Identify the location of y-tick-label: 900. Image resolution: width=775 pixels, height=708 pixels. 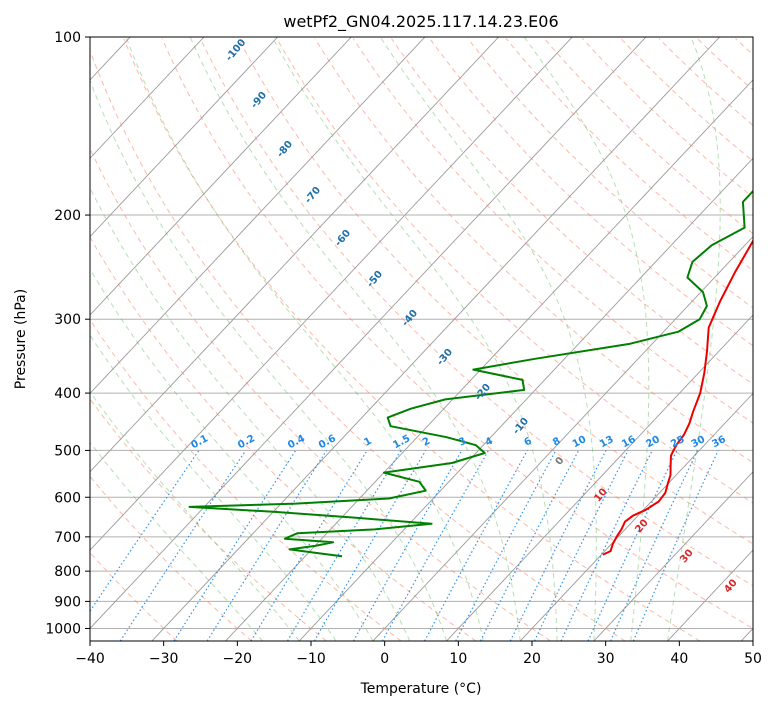
(67, 602).